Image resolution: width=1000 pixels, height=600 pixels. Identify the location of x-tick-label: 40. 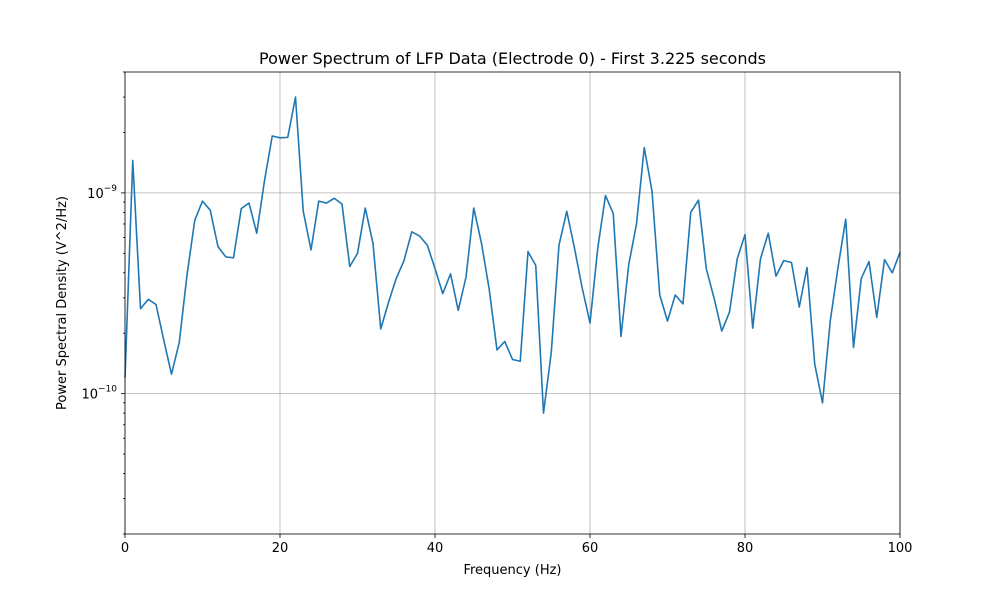
(435, 548).